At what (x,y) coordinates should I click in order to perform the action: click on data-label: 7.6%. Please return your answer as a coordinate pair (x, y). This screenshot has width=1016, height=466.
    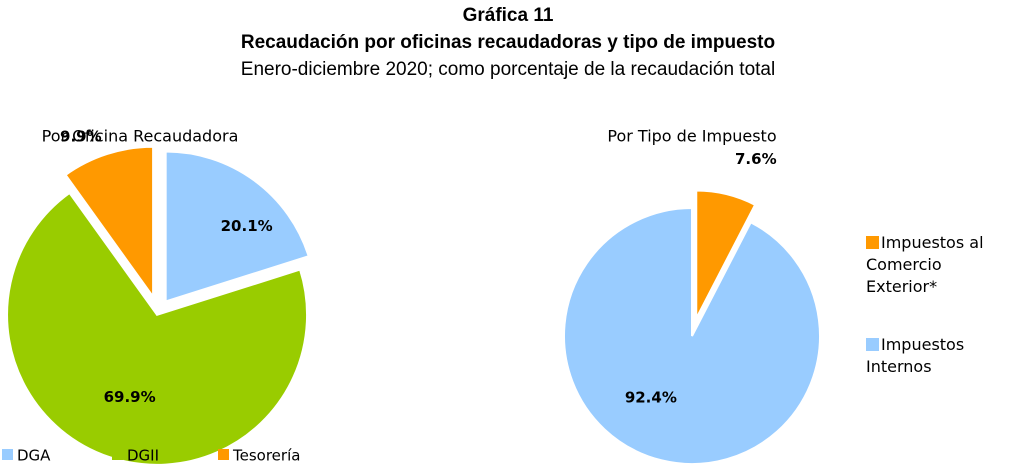
    Looking at the image, I should click on (756, 159).